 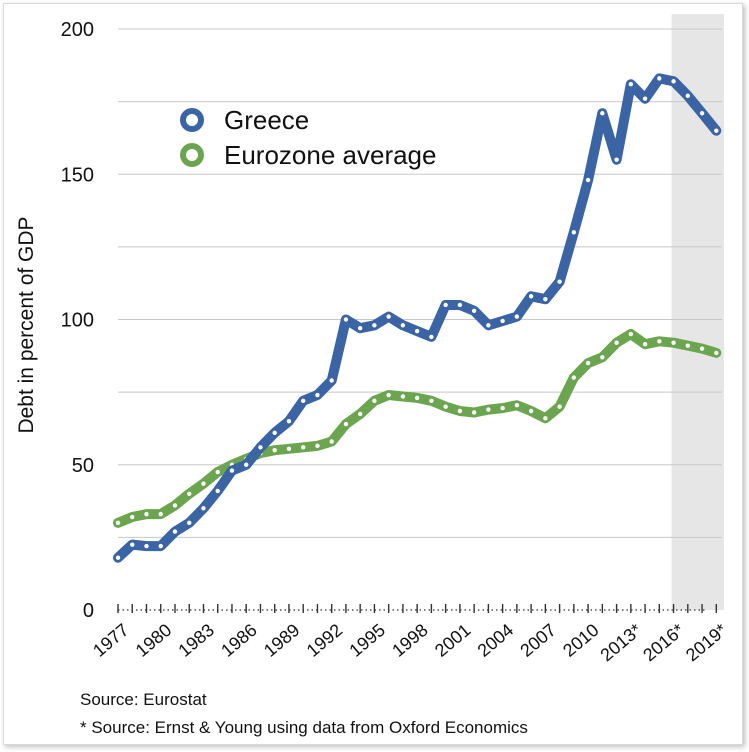 I want to click on x-tick-label: 1992, so click(x=325, y=640).